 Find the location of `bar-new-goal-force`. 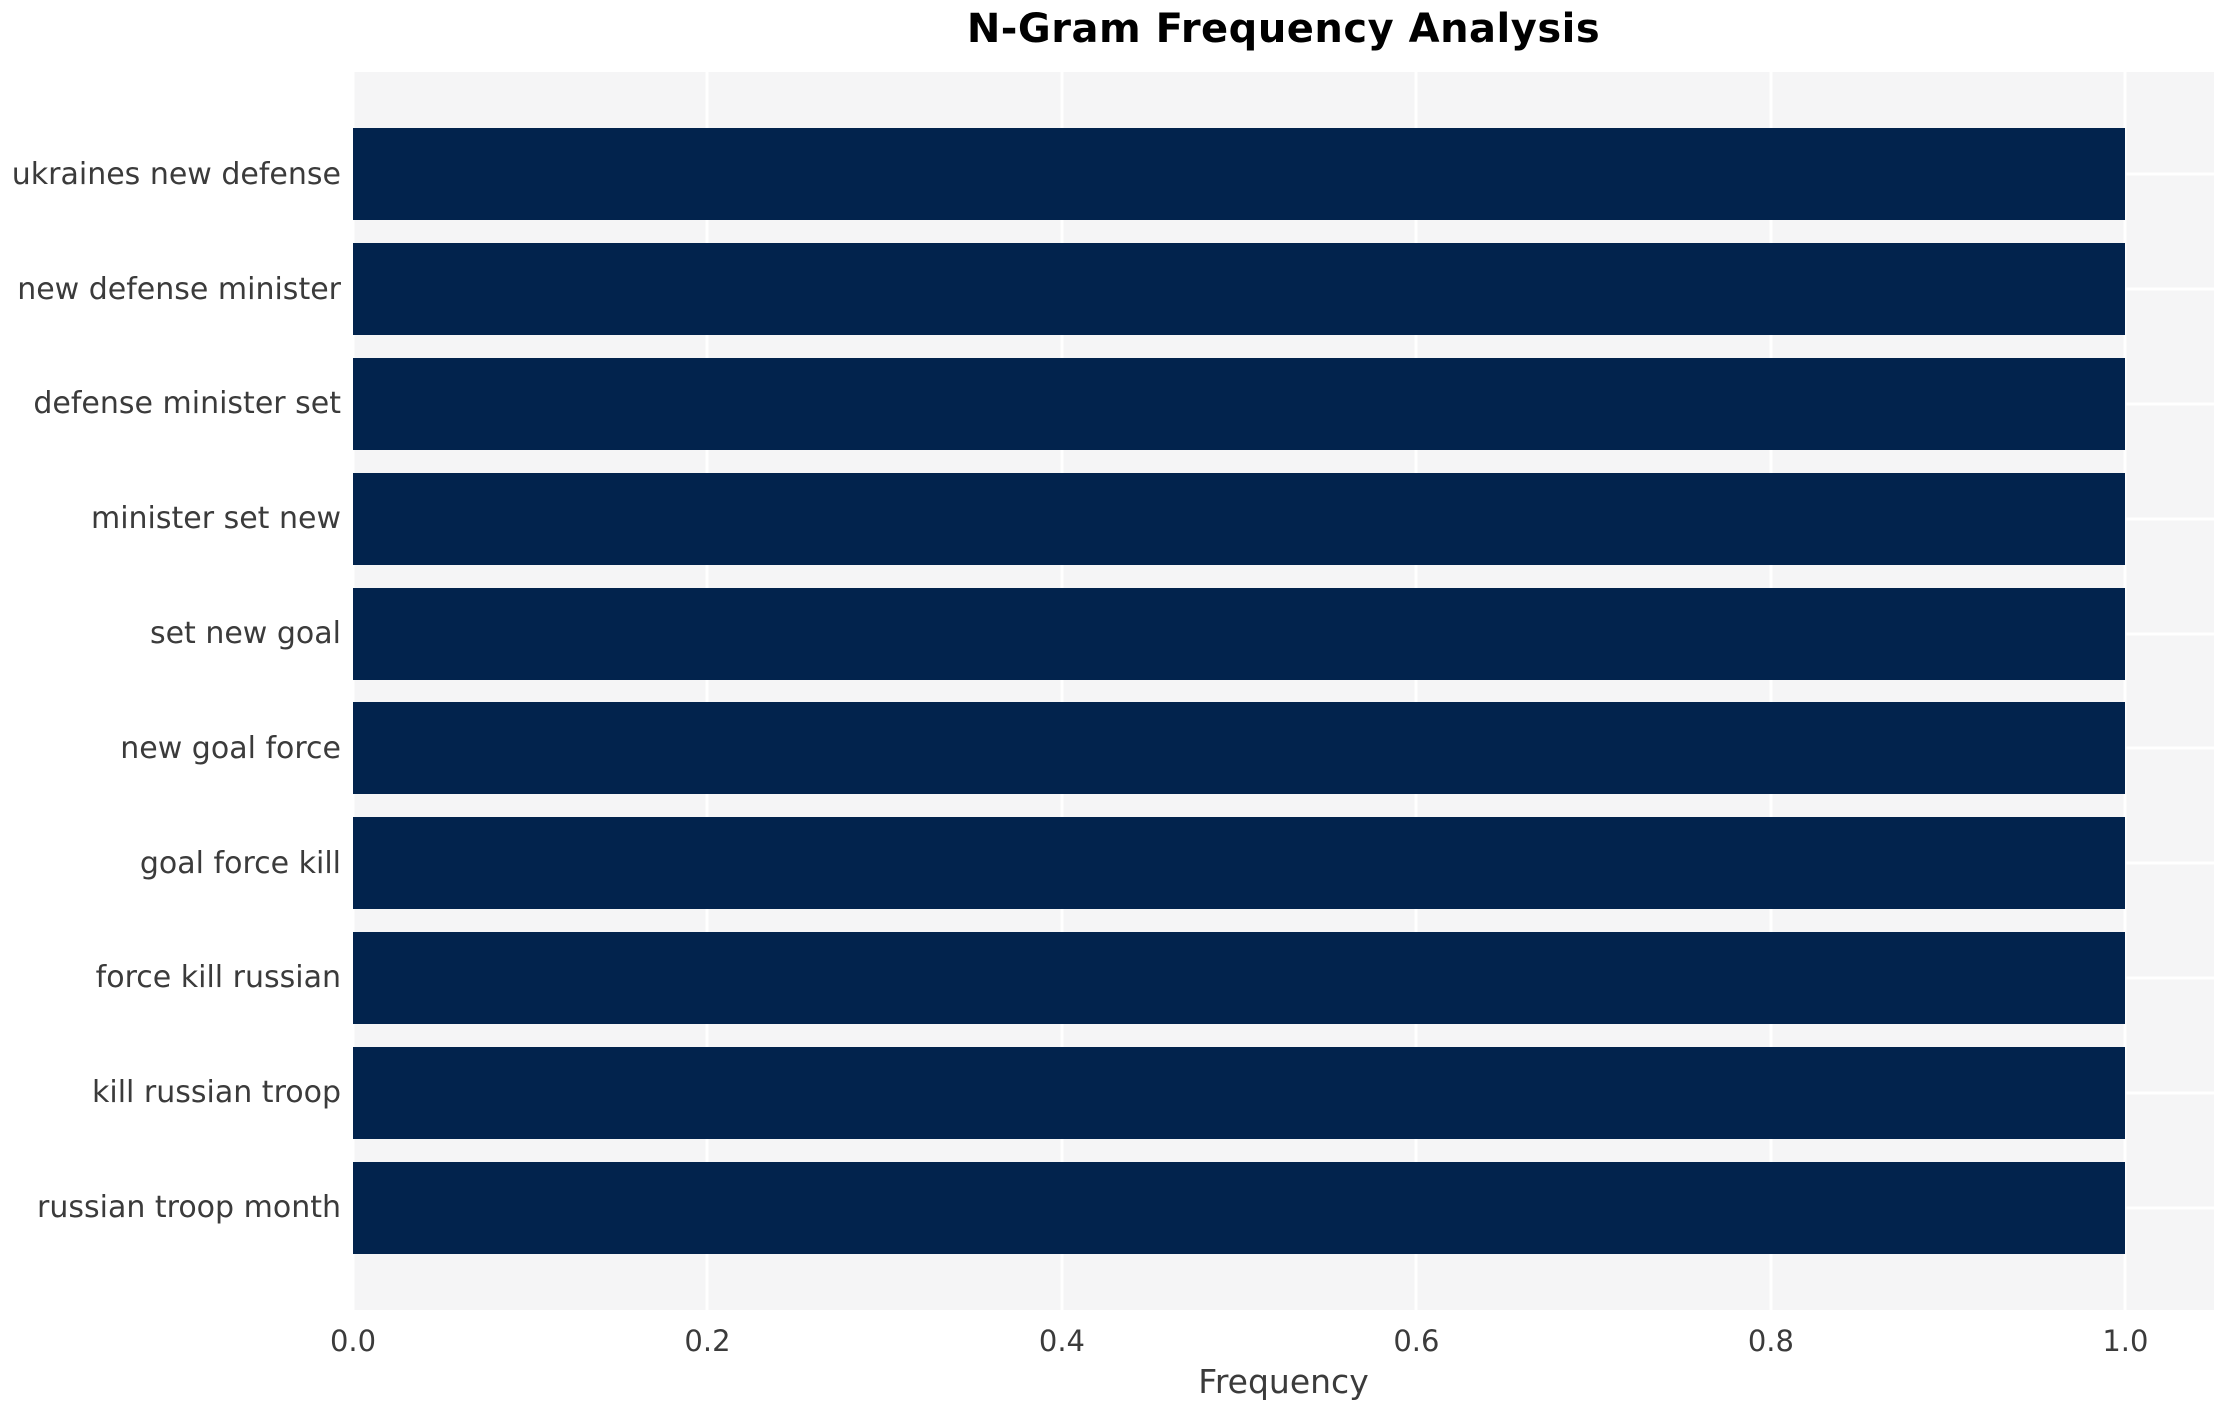

bar-new-goal-force is located at coordinates (1239, 748).